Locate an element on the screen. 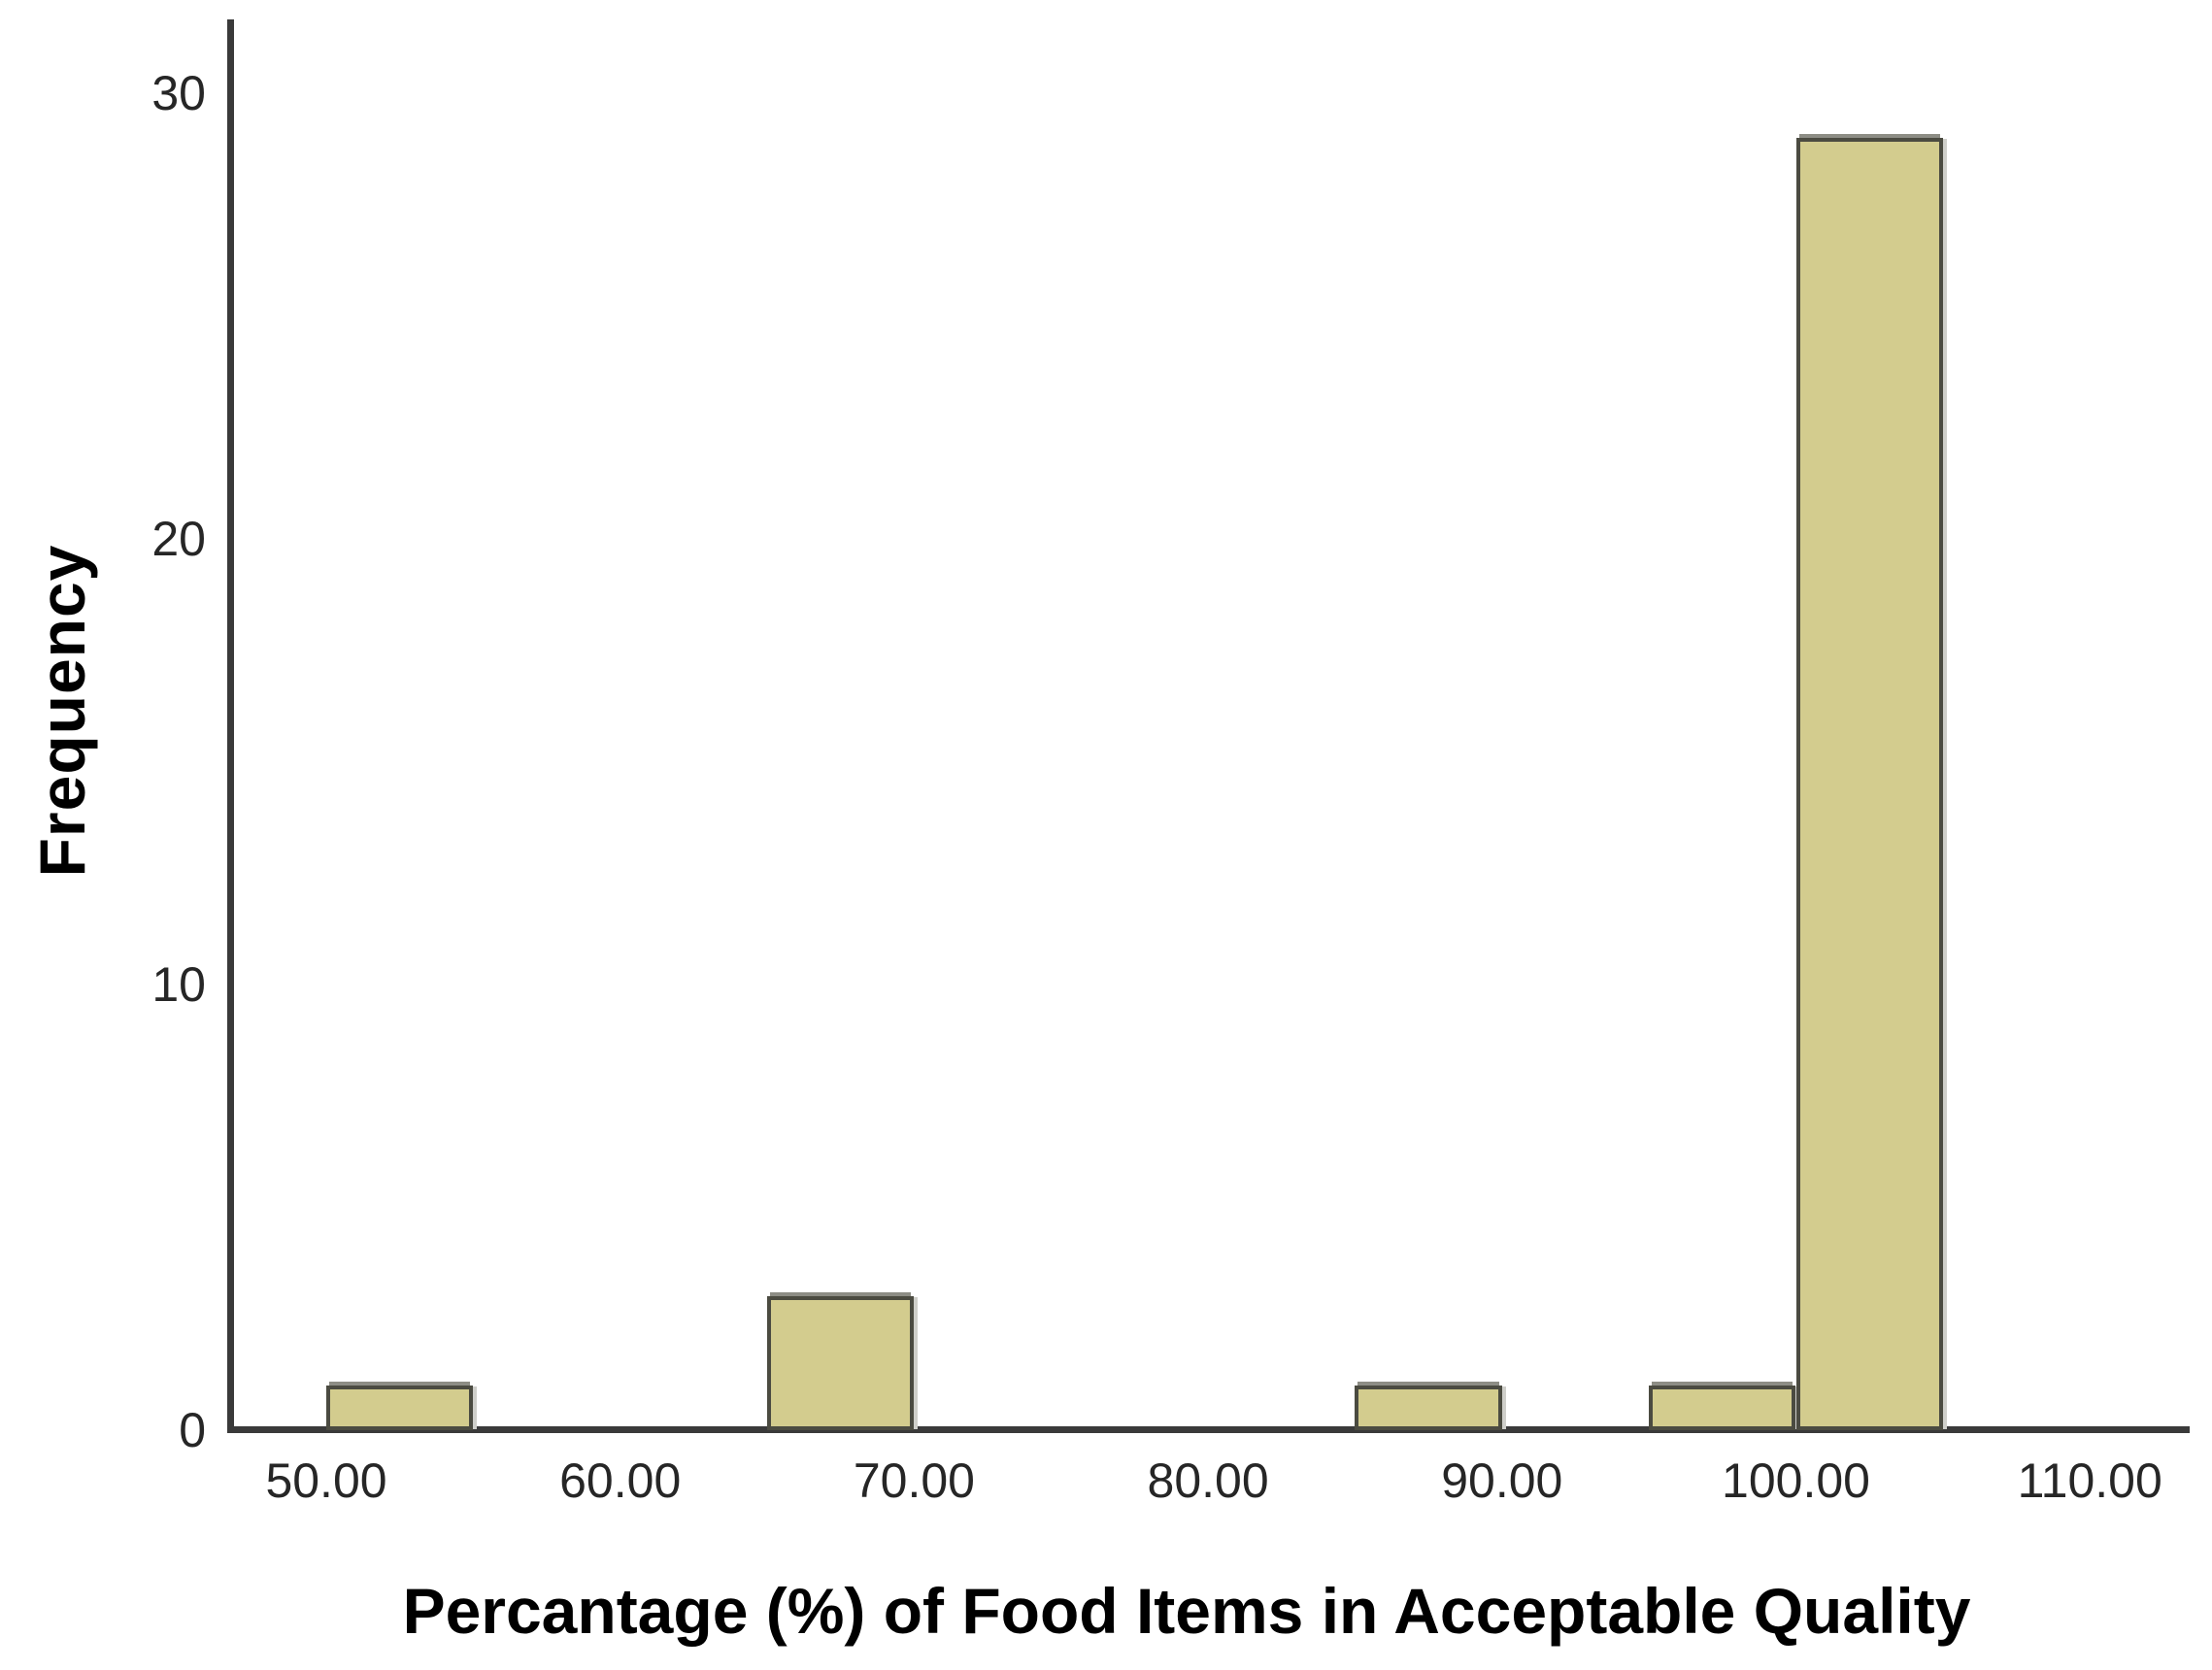 Image resolution: width=2212 pixels, height=1670 pixels. y-axis-title: Frequency is located at coordinates (62, 711).